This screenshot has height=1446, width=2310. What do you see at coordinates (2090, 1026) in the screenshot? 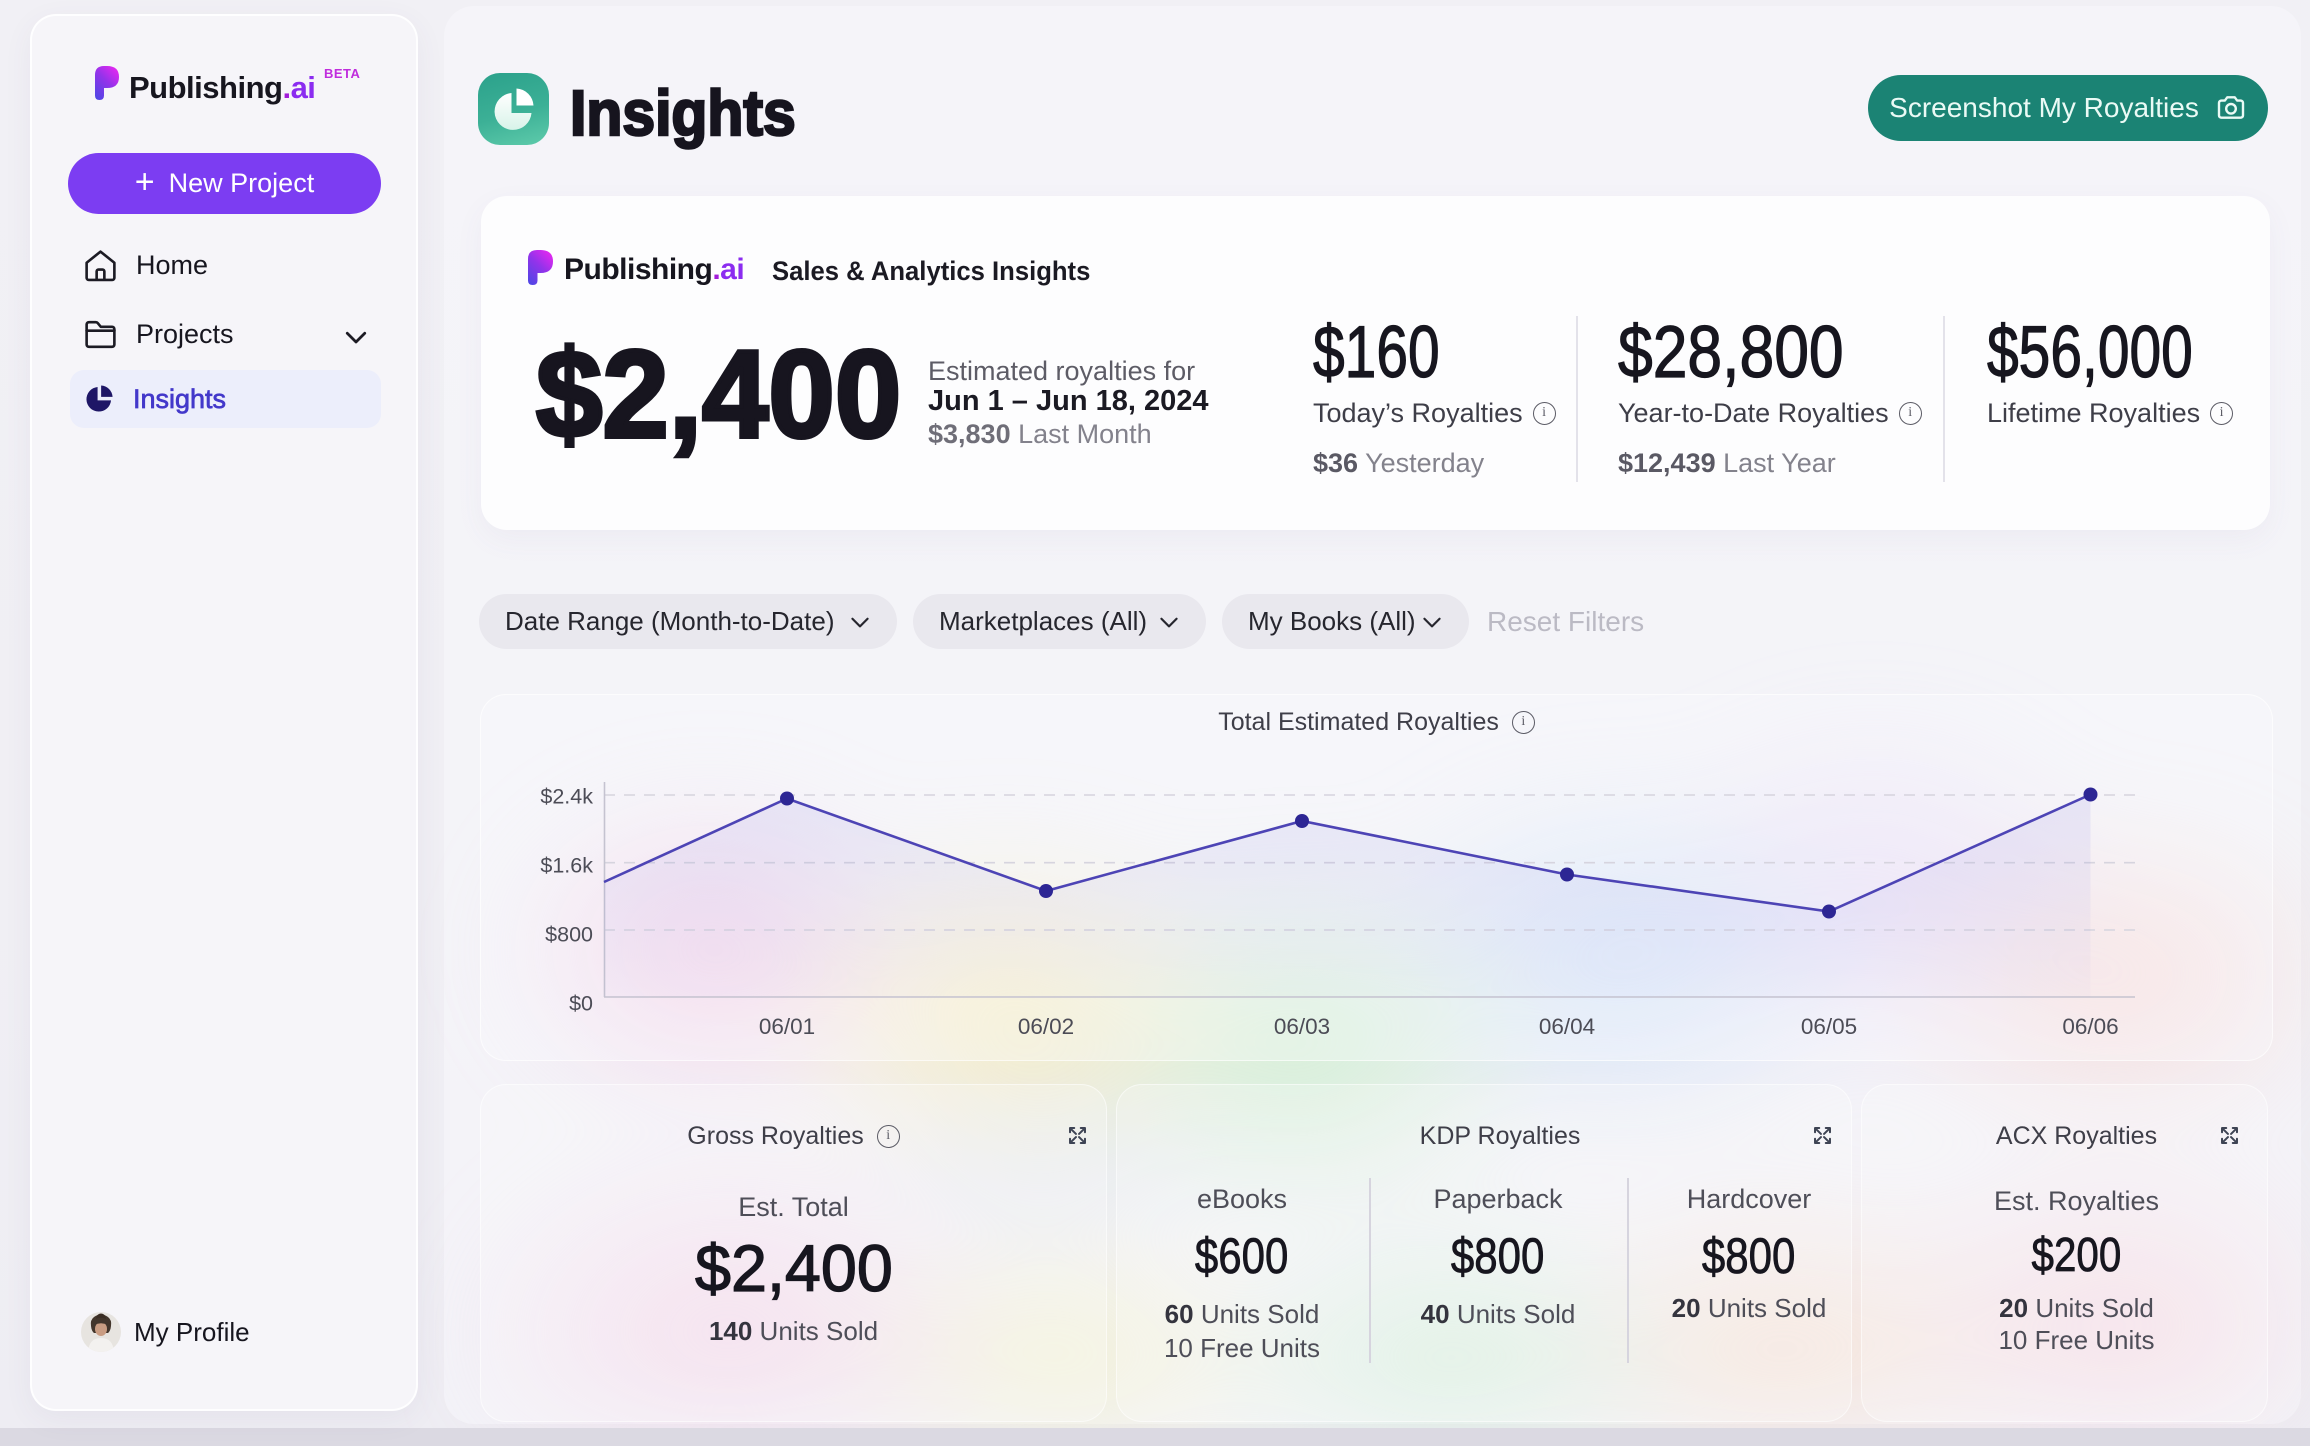
I see `svg-text: 06/06` at bounding box center [2090, 1026].